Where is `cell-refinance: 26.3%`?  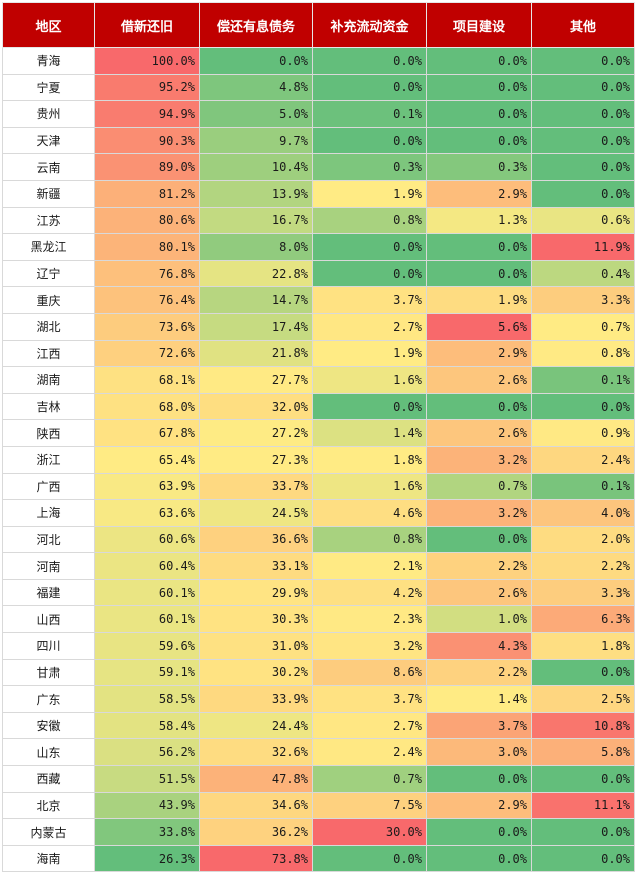 cell-refinance: 26.3% is located at coordinates (147, 858).